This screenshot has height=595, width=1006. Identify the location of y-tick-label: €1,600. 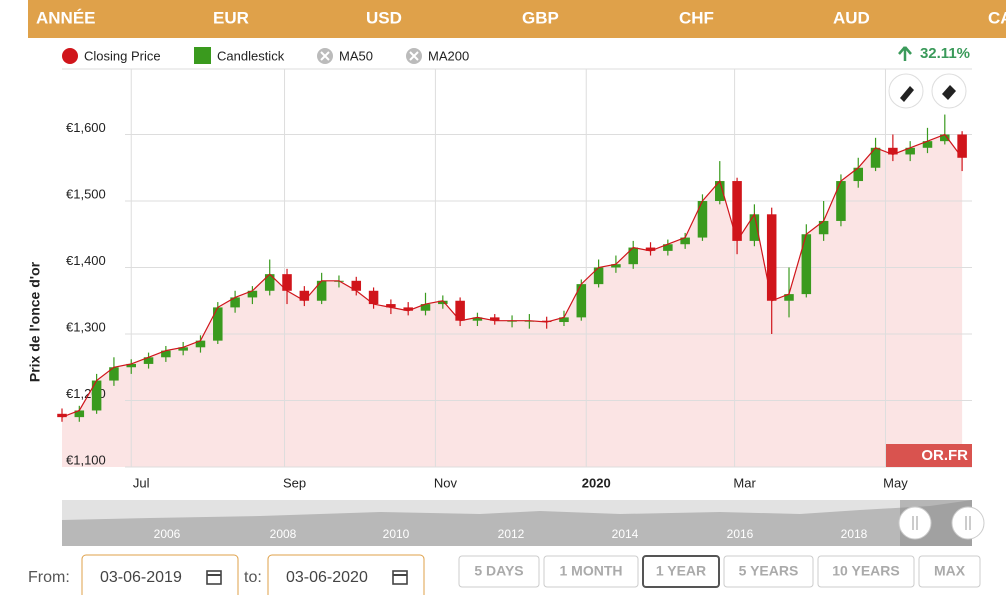
(86, 127).